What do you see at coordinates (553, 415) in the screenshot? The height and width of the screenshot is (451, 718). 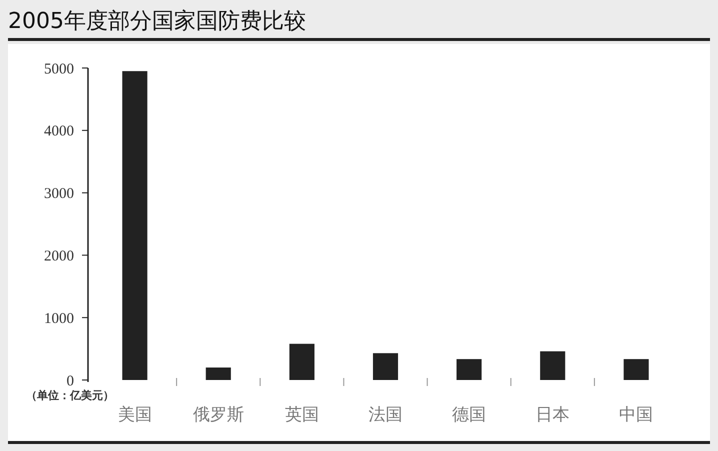 I see `x-tick-label: 日本` at bounding box center [553, 415].